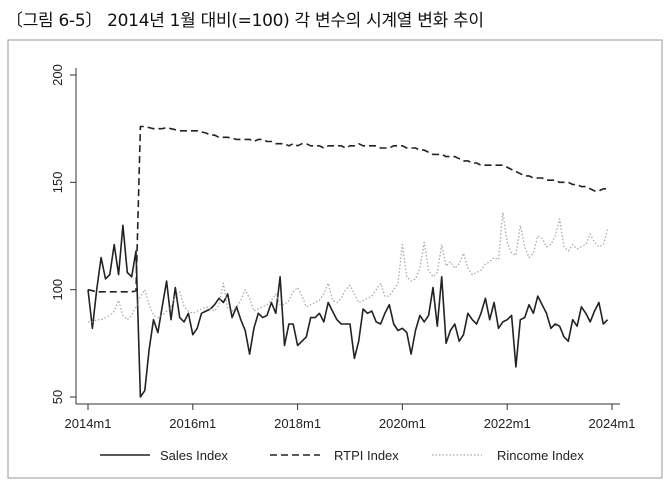 The image size is (670, 485). I want to click on x-tick-label: 2016m1, so click(192, 423).